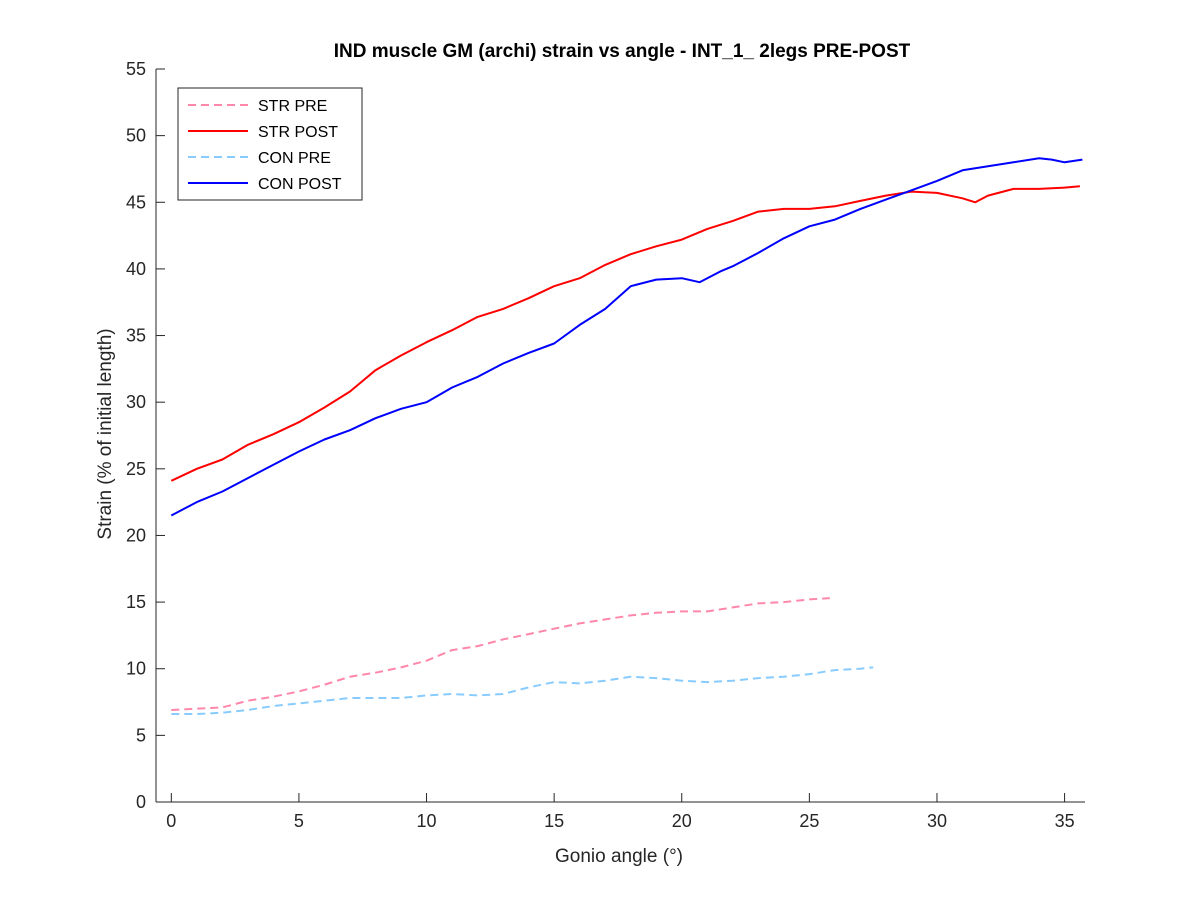  What do you see at coordinates (136, 269) in the screenshot?
I see `y-tick-label-8: 40` at bounding box center [136, 269].